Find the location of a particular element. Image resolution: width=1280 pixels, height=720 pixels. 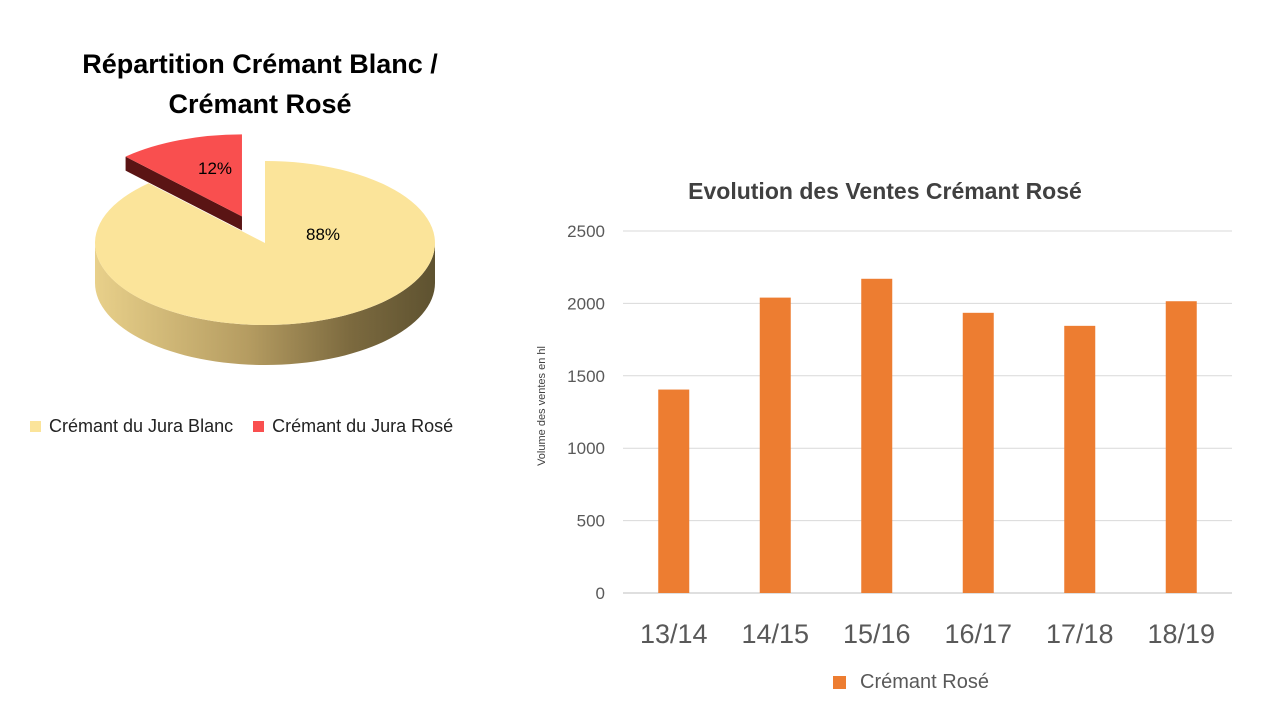

legend-swatch-rose-bar is located at coordinates (839, 682).